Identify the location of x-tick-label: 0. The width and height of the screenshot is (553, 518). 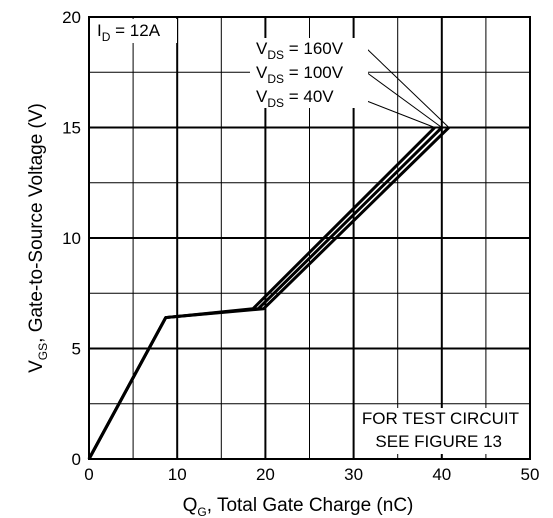
(88, 474).